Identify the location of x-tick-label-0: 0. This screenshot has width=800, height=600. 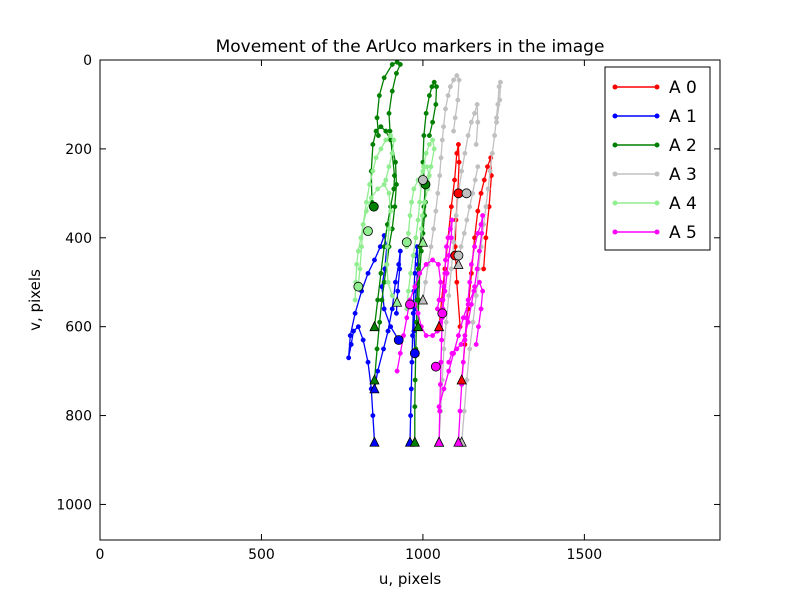
(100, 555).